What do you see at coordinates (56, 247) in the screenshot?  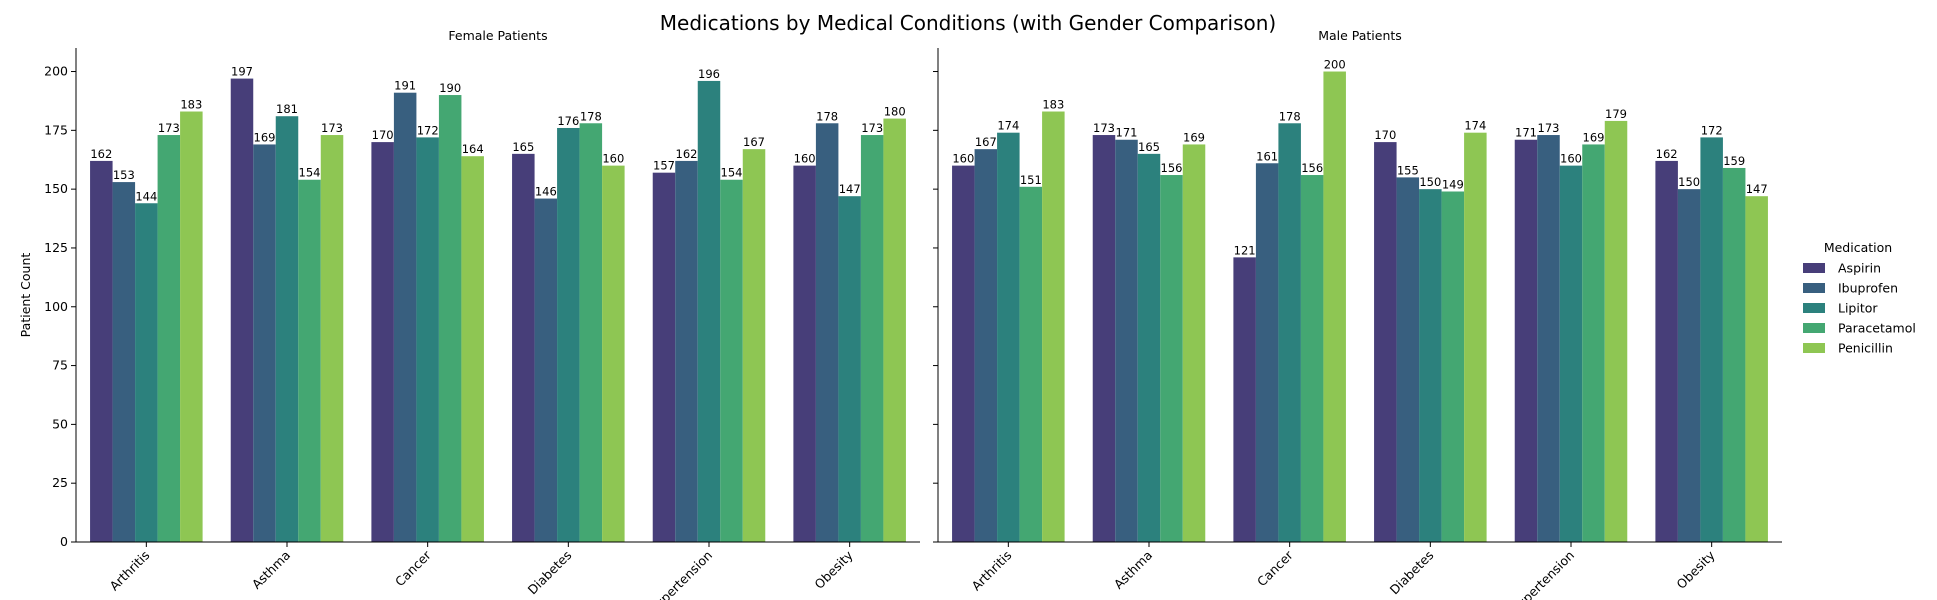 I see `y-tick-label: 125` at bounding box center [56, 247].